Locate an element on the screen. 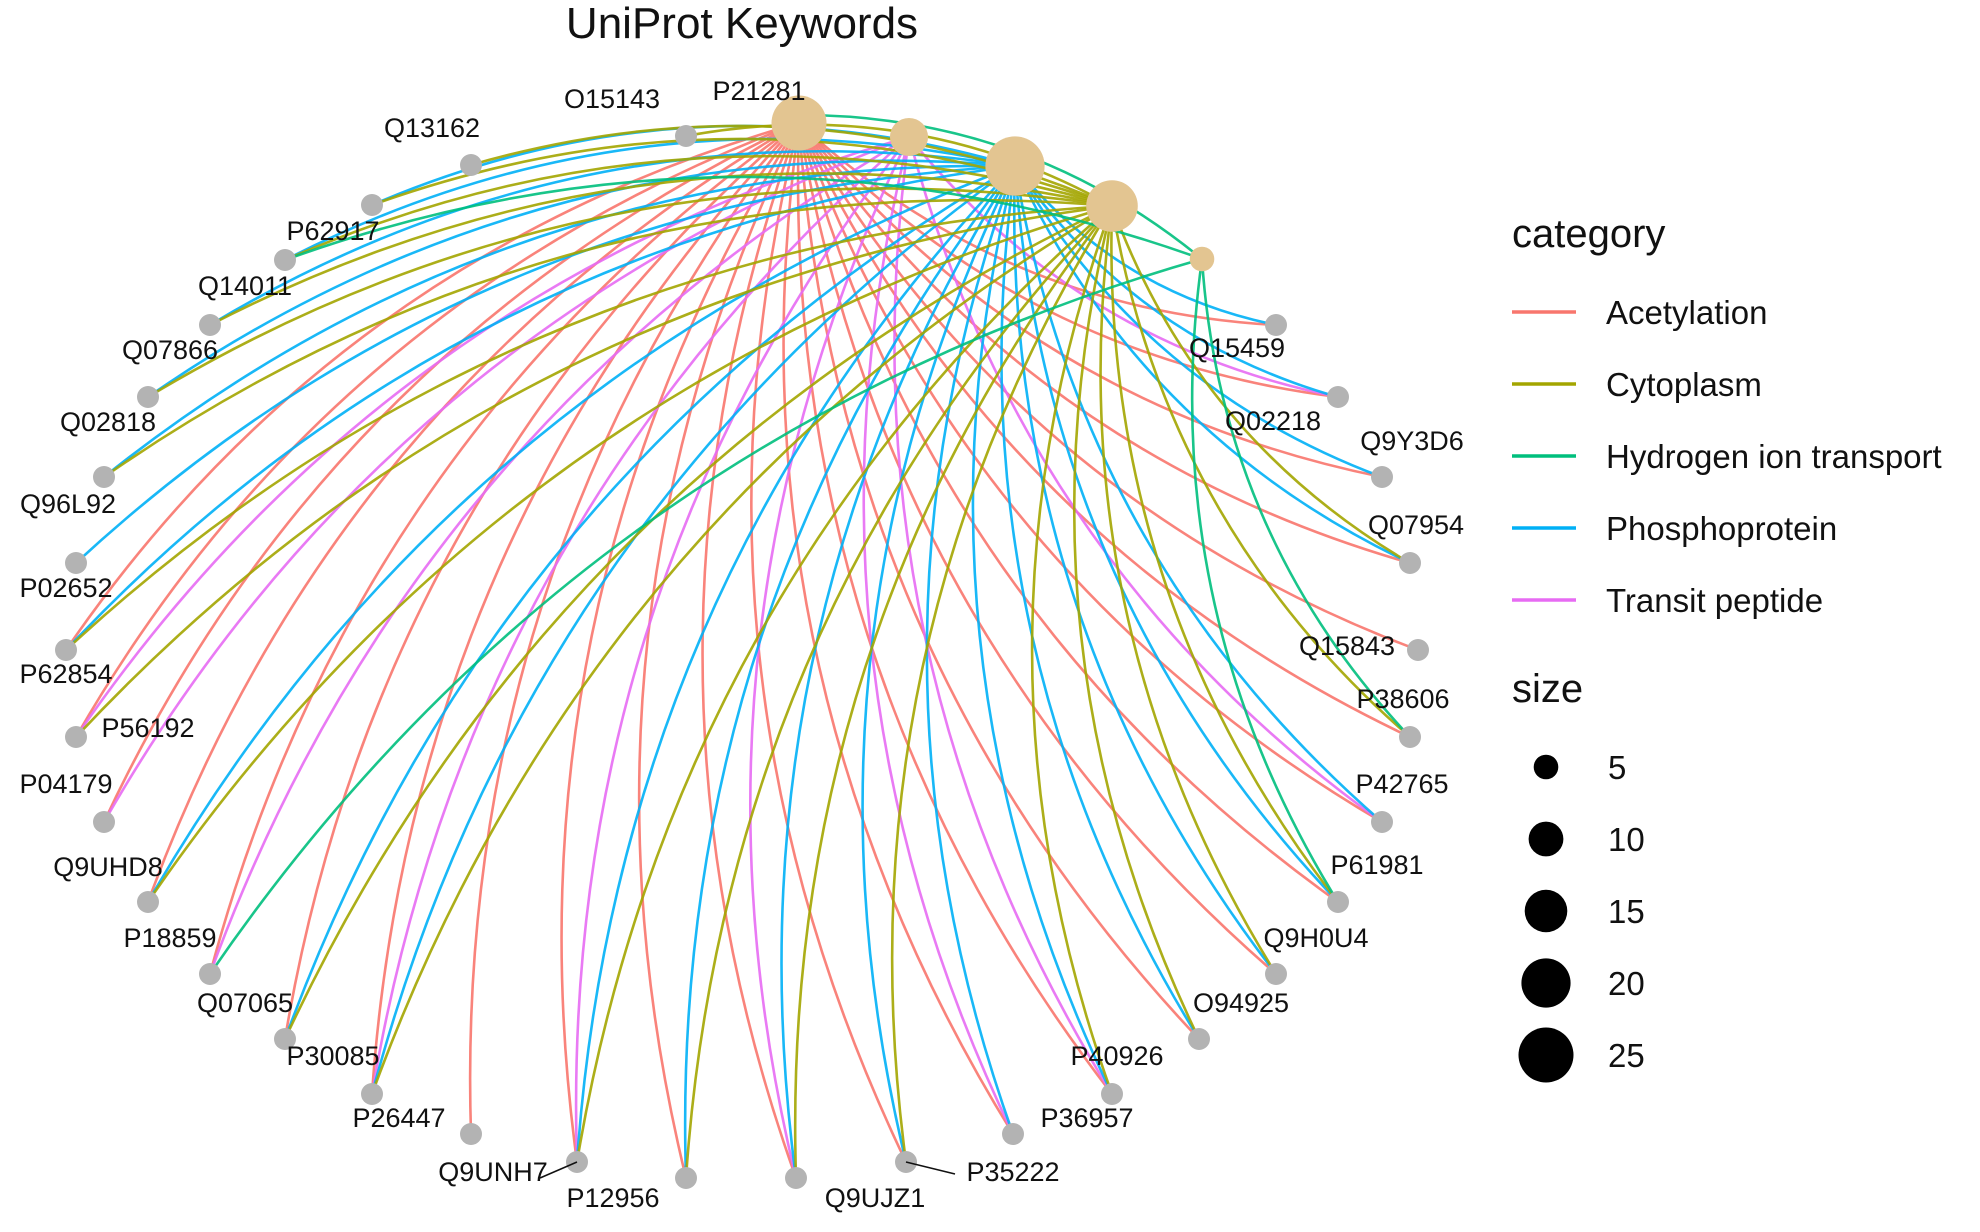 This screenshot has width=1980, height=1232. edge-acetylation-q9y3d6 is located at coordinates (1090, 300).